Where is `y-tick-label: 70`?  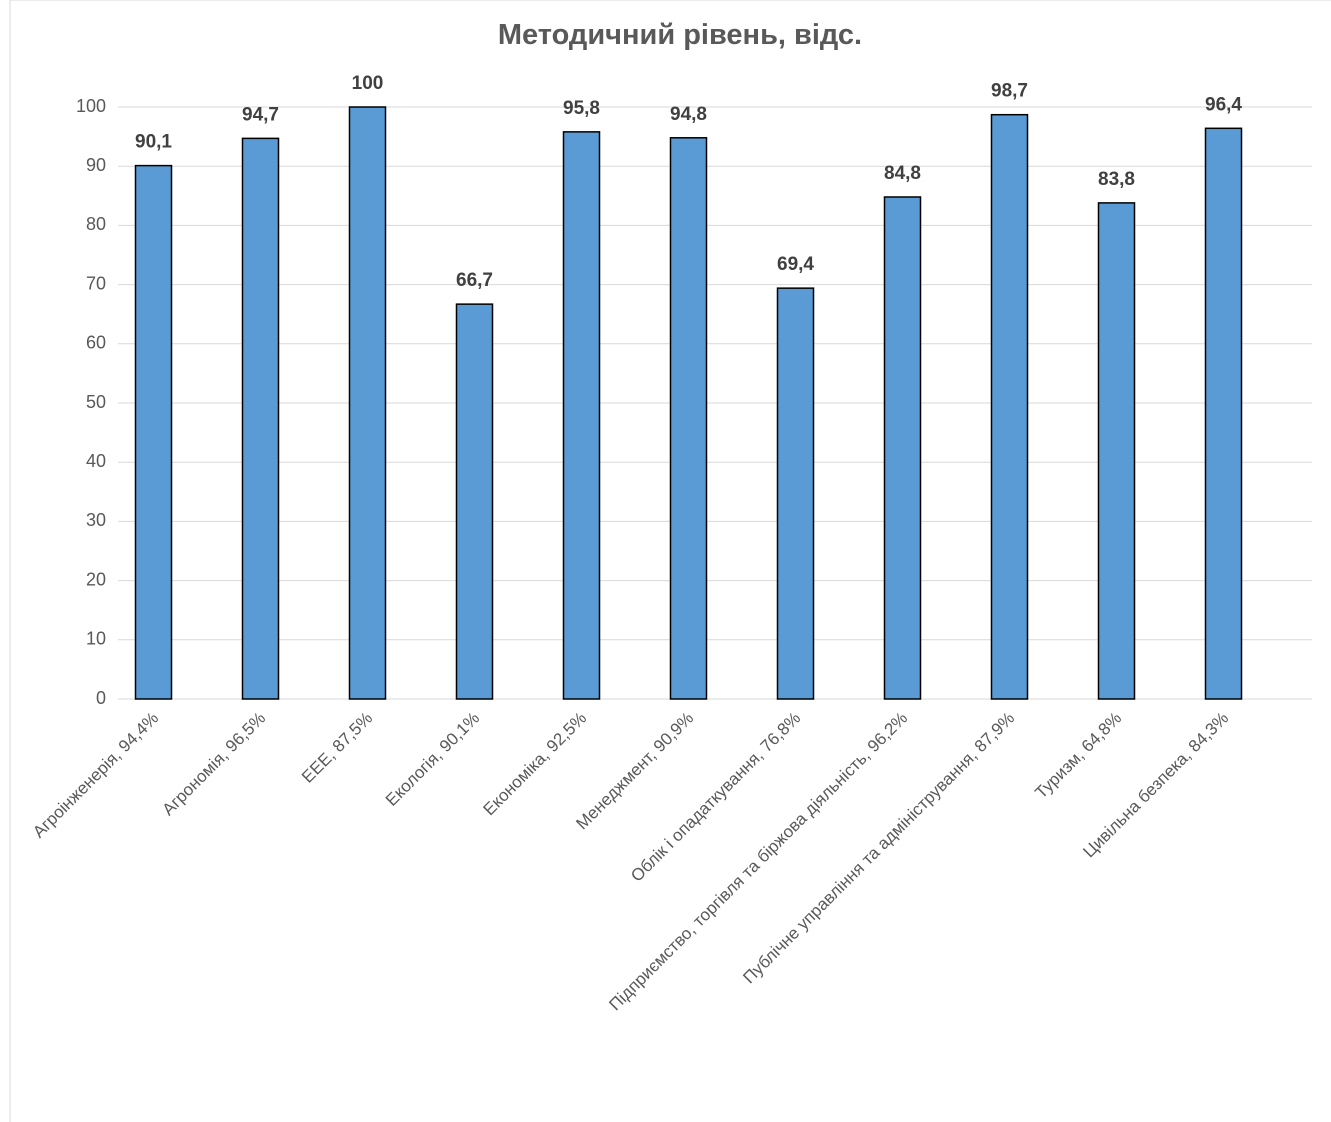
y-tick-label: 70 is located at coordinates (96, 283).